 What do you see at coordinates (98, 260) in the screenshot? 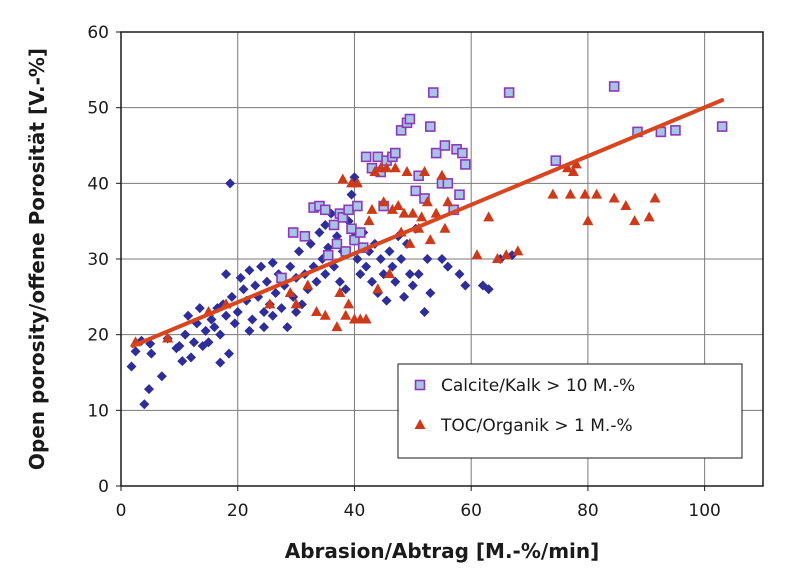
I see `y-tick-label: 30` at bounding box center [98, 260].